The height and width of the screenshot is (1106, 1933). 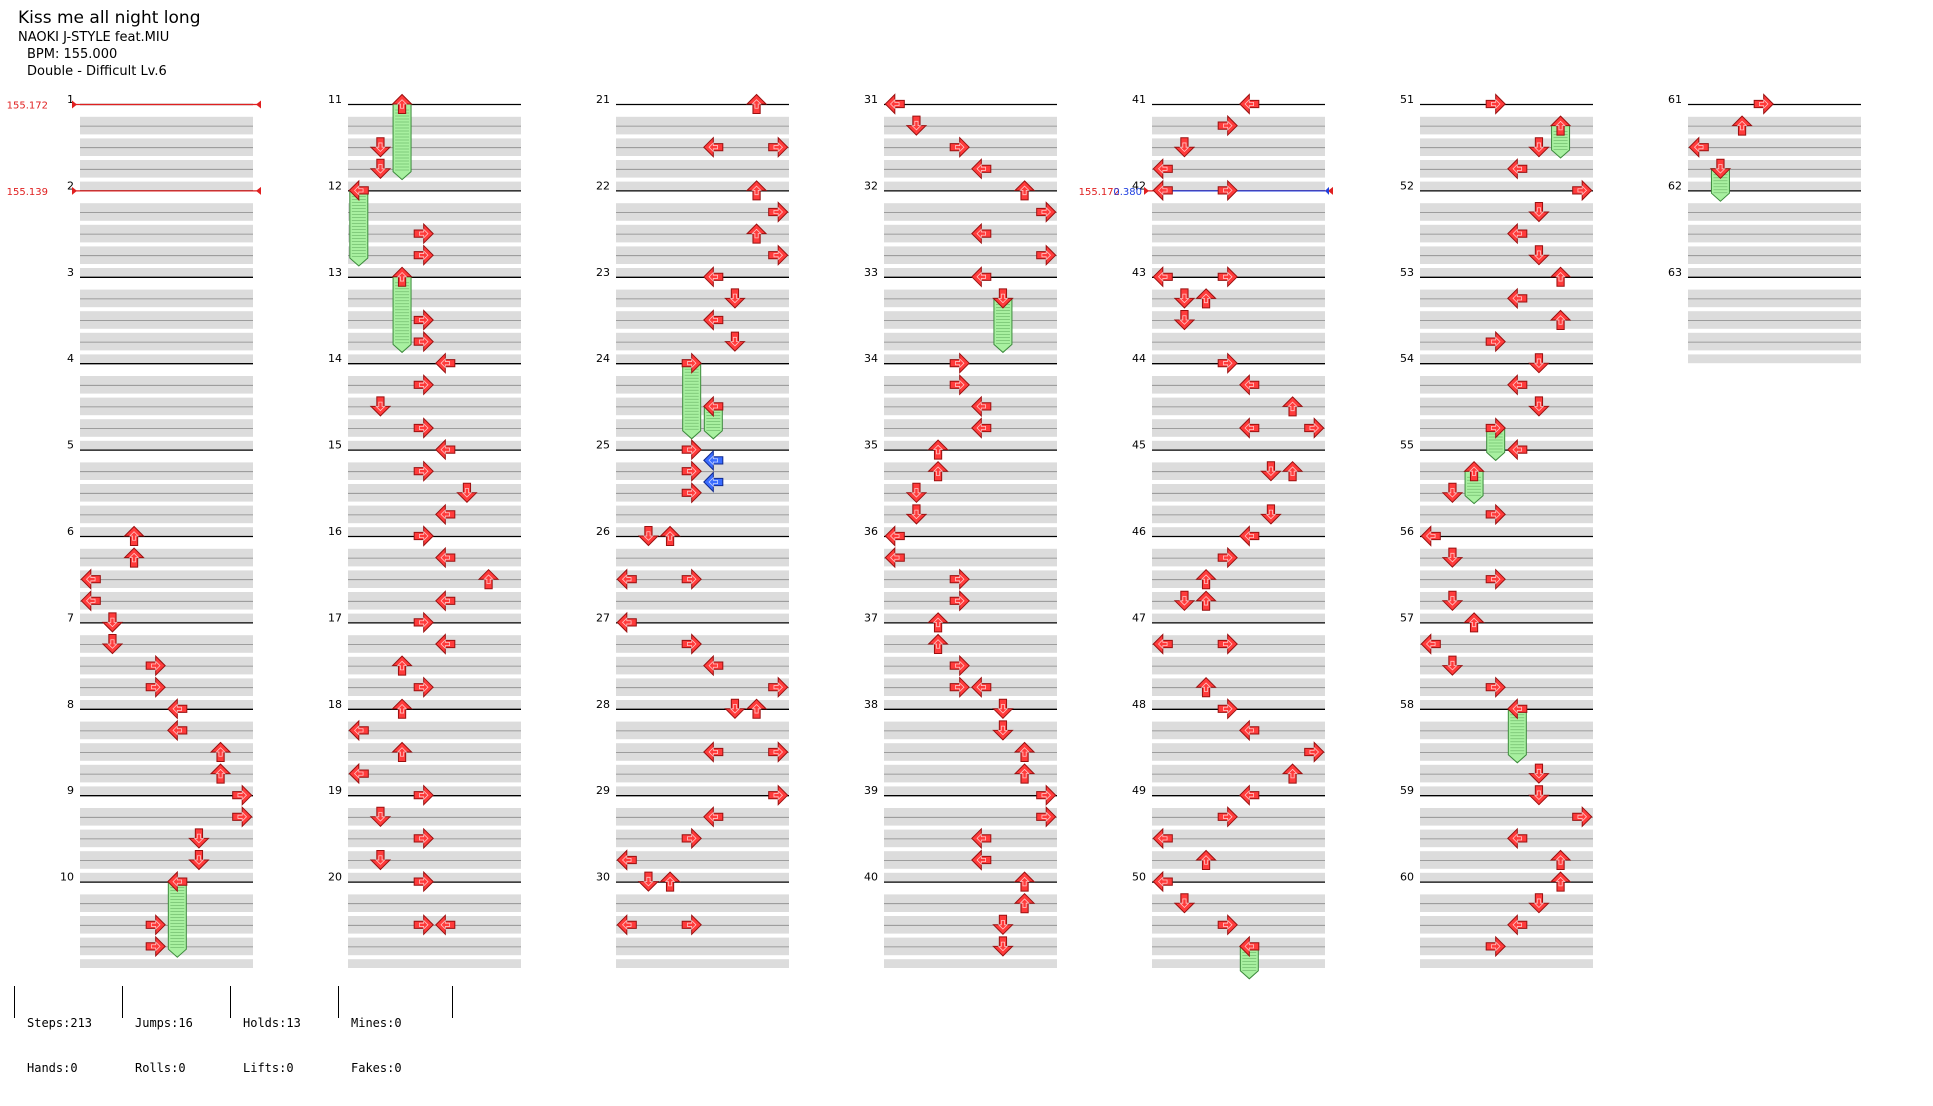 What do you see at coordinates (335, 445) in the screenshot?
I see `measure-number: 15` at bounding box center [335, 445].